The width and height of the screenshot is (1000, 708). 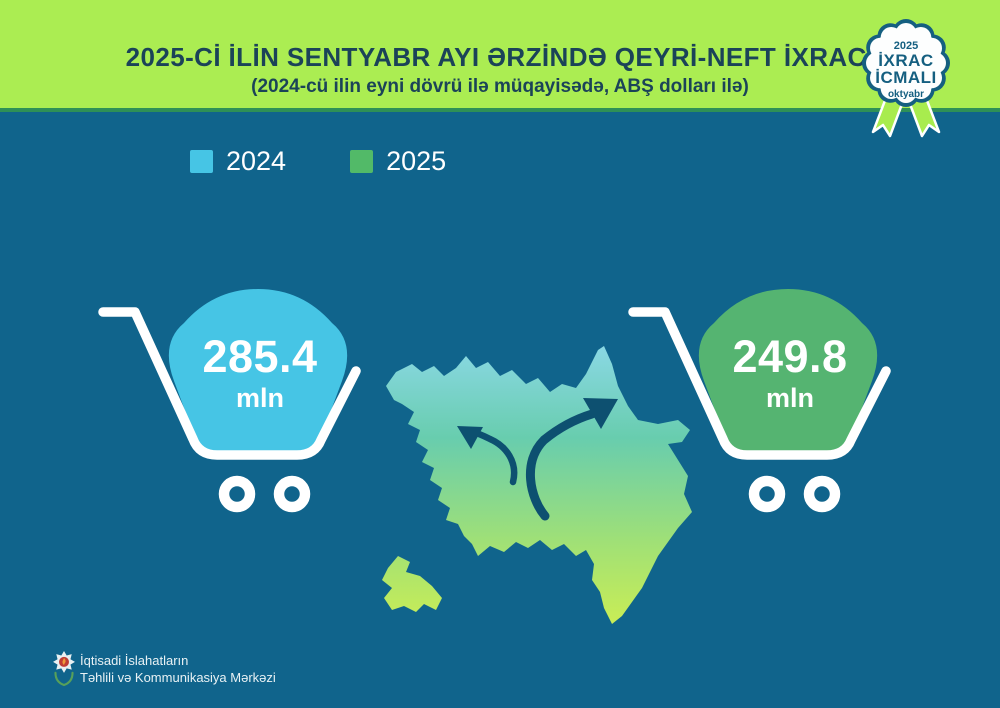 What do you see at coordinates (318, 161) in the screenshot?
I see `legend: 2024 2025` at bounding box center [318, 161].